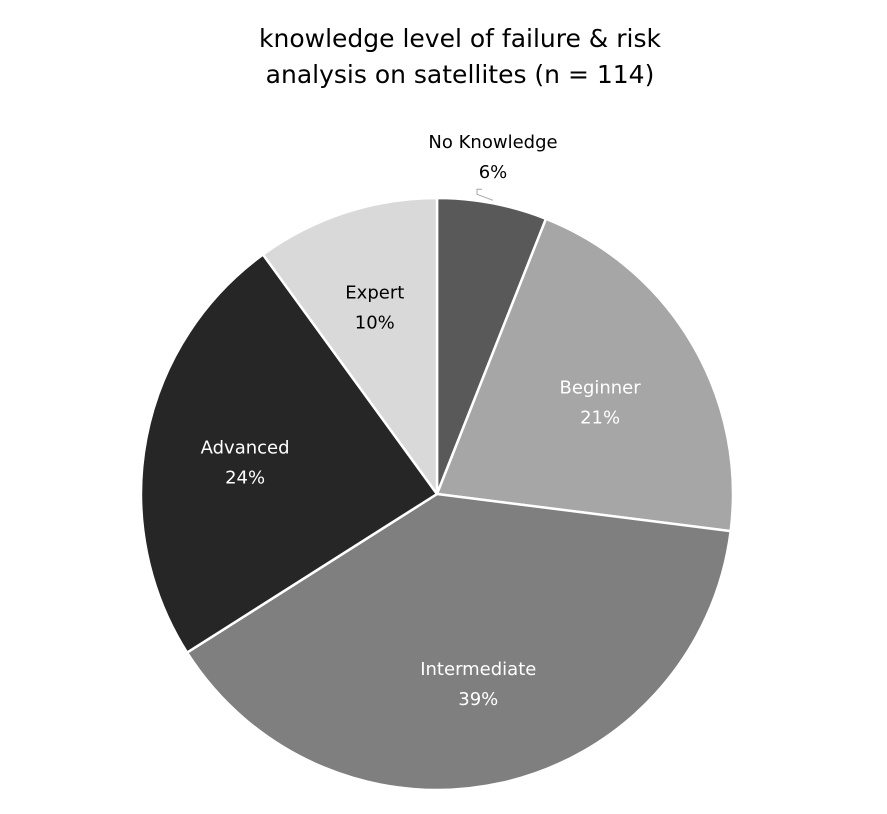 Image resolution: width=887 pixels, height=814 pixels. Describe the element at coordinates (601, 388) in the screenshot. I see `slice-category-label: Beginner` at that location.